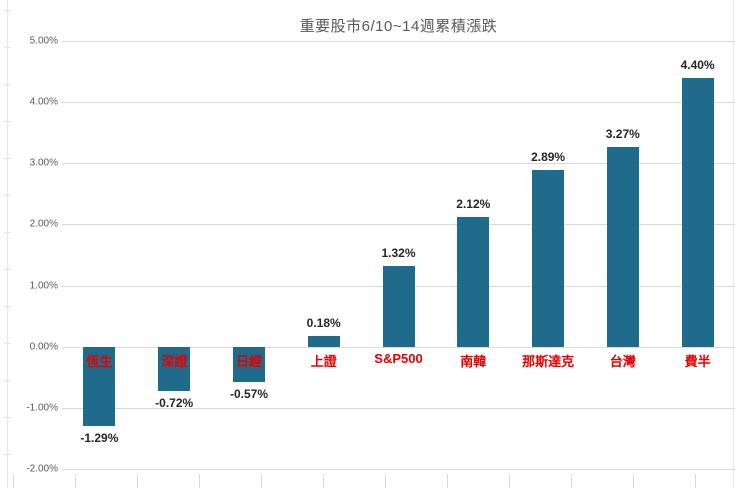  I want to click on y-axis-tick-label: 0.00%, so click(43, 347).